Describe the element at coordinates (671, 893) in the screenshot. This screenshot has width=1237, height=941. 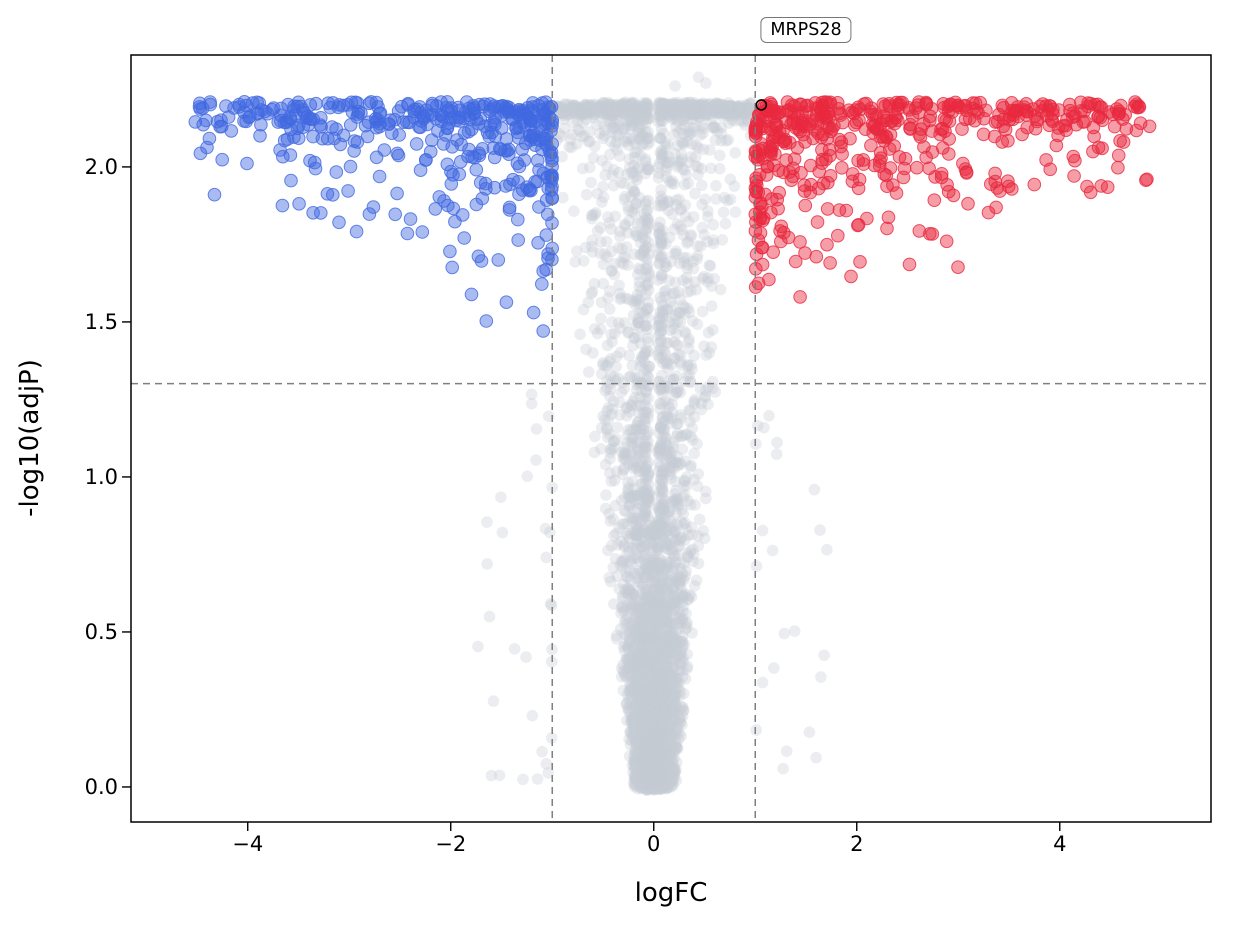
I see `x-axis-label: logFC` at that location.